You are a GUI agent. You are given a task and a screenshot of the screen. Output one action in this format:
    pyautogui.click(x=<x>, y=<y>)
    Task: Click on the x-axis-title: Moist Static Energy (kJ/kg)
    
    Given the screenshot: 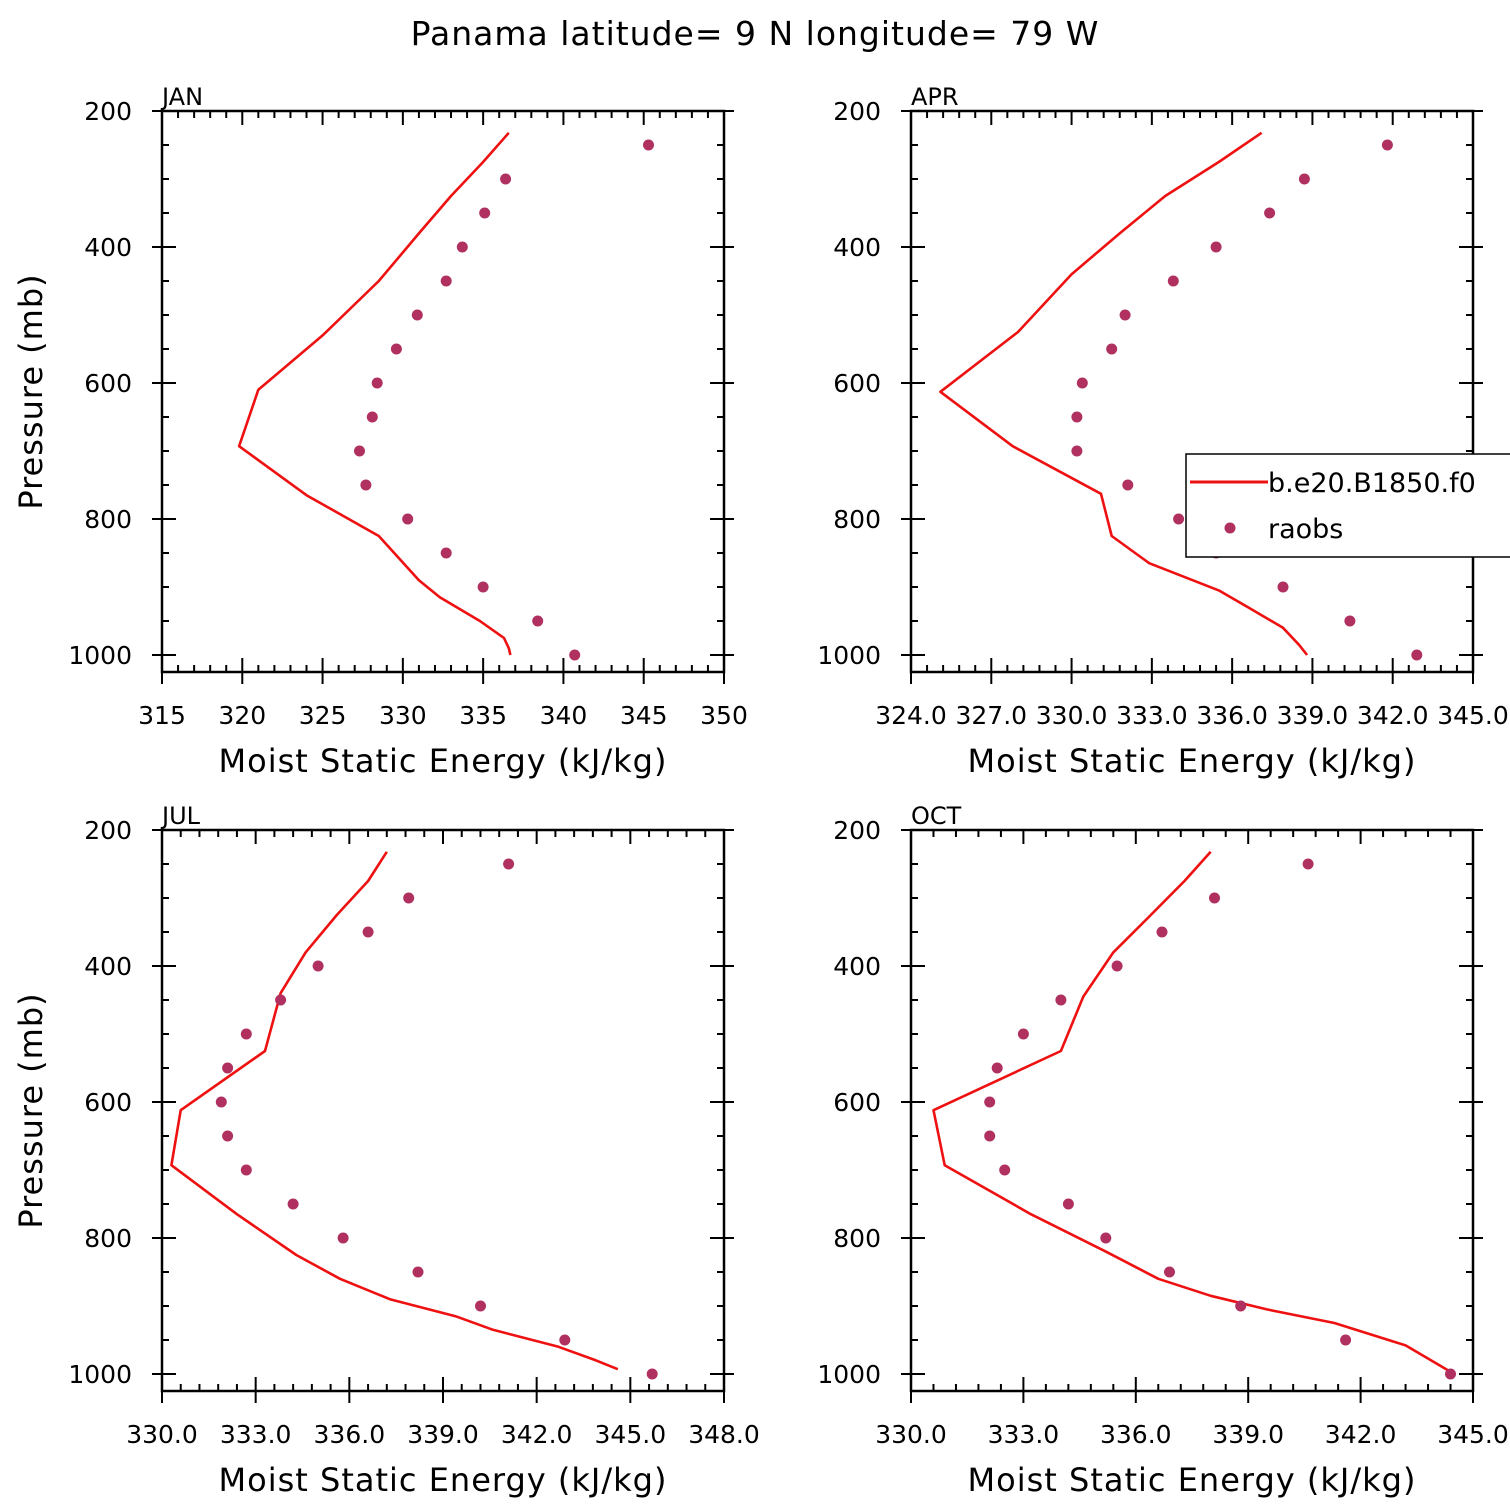 What is the action you would take?
    pyautogui.click(x=443, y=1480)
    